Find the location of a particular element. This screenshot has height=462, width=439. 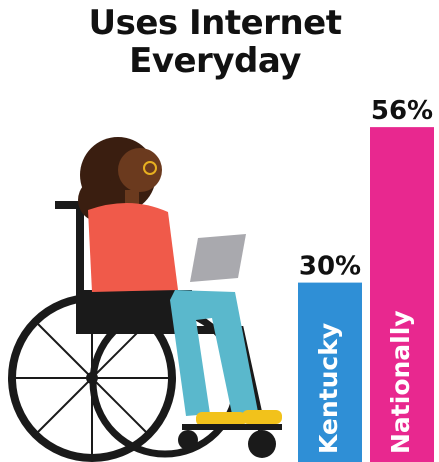

laptop is located at coordinates (218, 258).